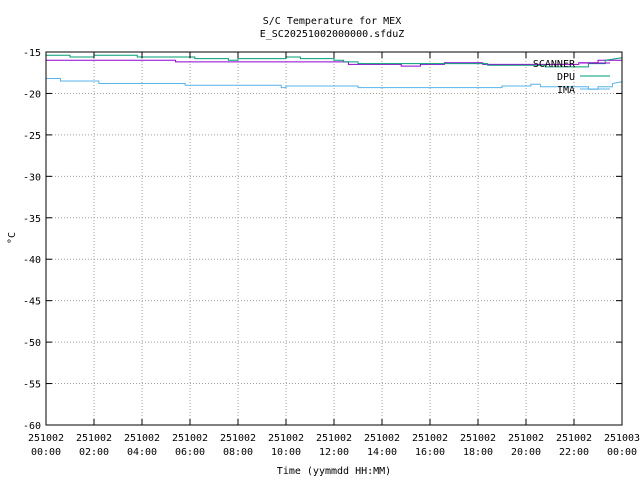 This screenshot has height=480, width=640. I want to click on x-tick-time: 16:00, so click(430, 452).